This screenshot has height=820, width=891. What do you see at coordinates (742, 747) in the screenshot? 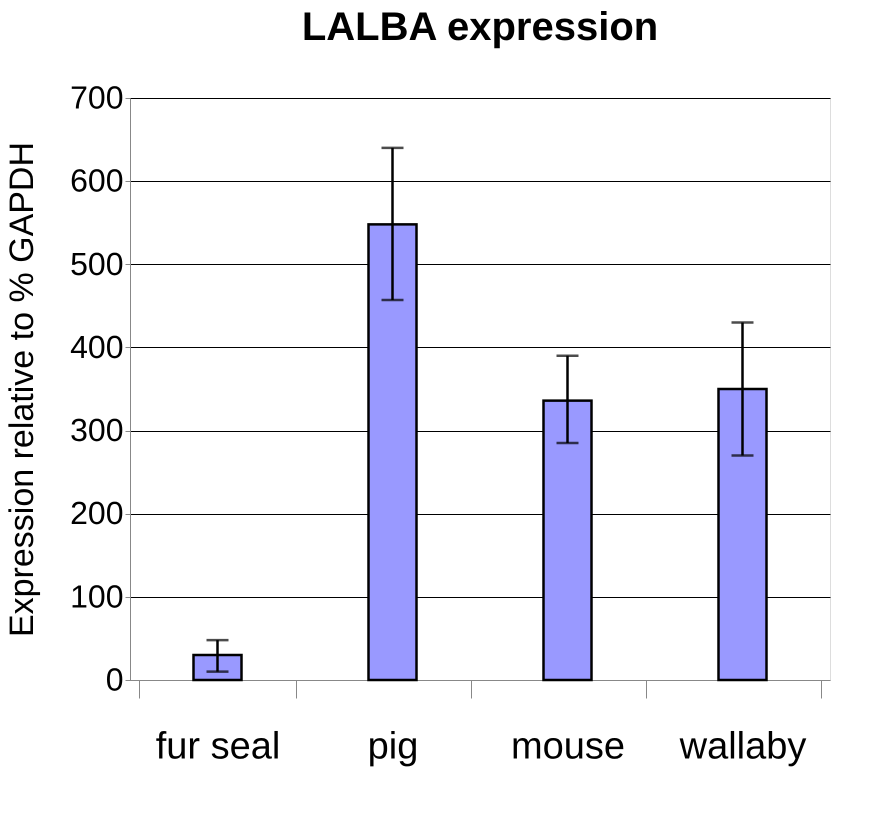
I see `x-tick-label: wallaby` at bounding box center [742, 747].